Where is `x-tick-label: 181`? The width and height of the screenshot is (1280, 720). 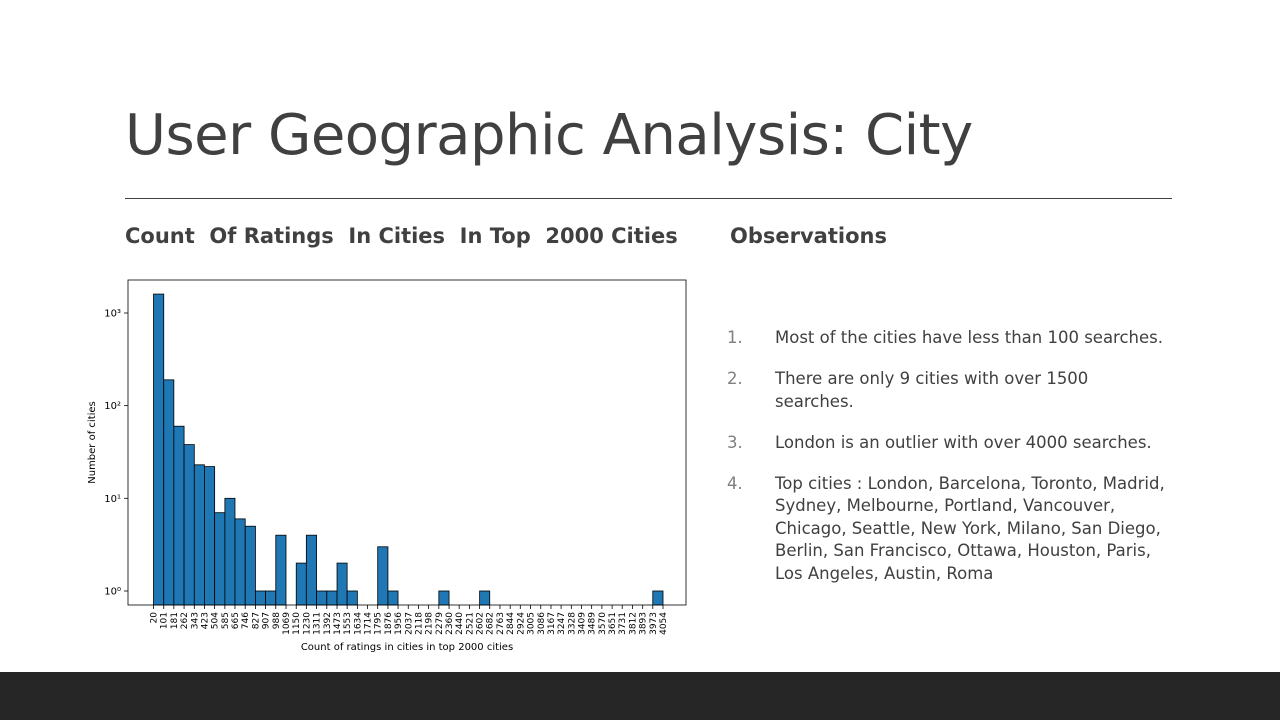 x-tick-label: 181 is located at coordinates (175, 620).